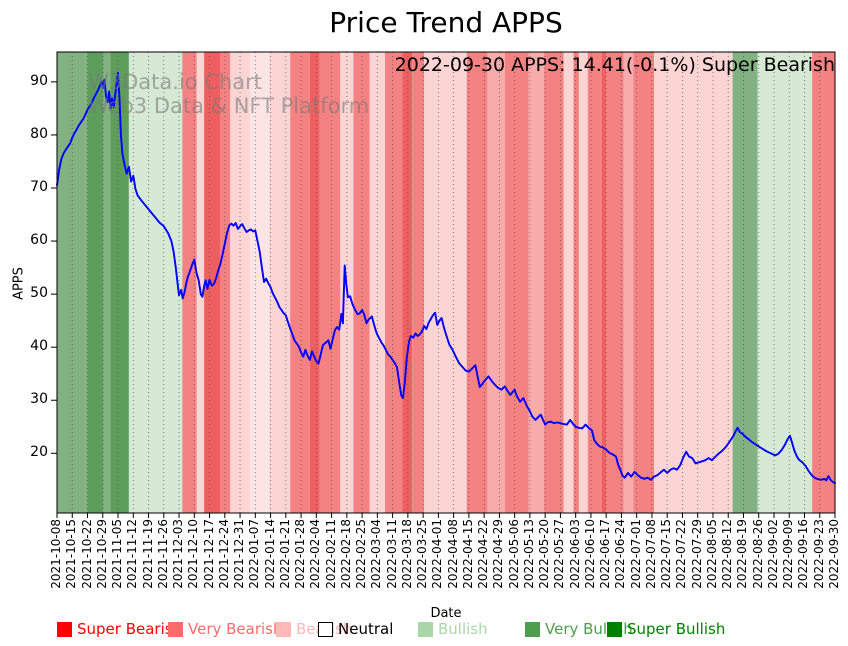 This screenshot has width=848, height=646. Describe the element at coordinates (635, 554) in the screenshot. I see `x-tick-label: 2022-07-01` at that location.